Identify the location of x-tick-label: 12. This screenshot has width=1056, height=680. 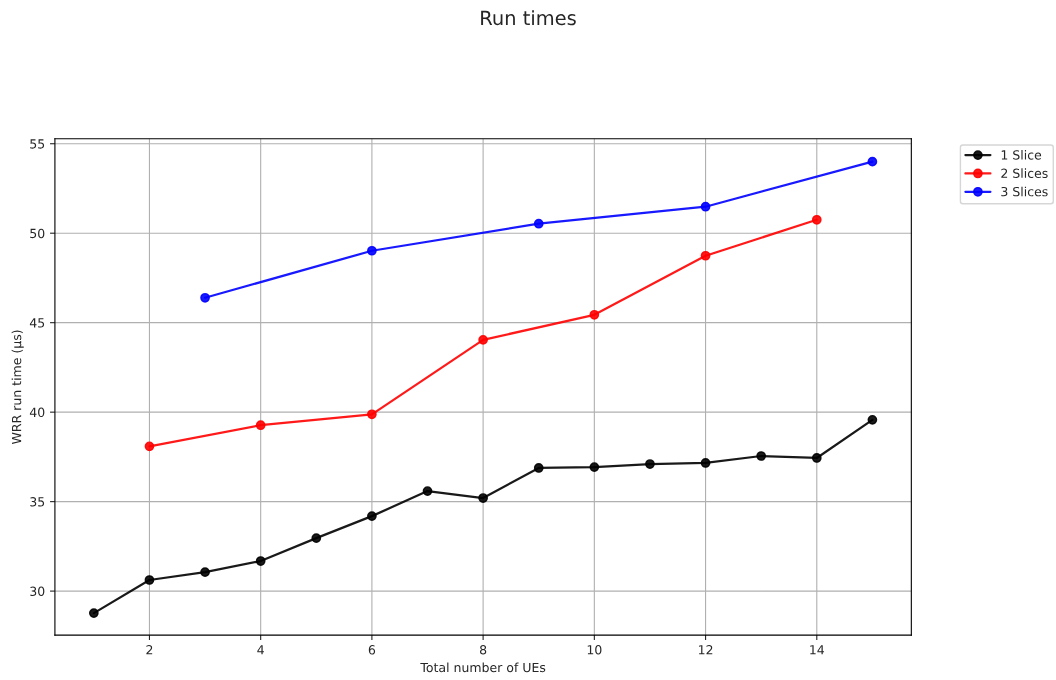
(705, 650).